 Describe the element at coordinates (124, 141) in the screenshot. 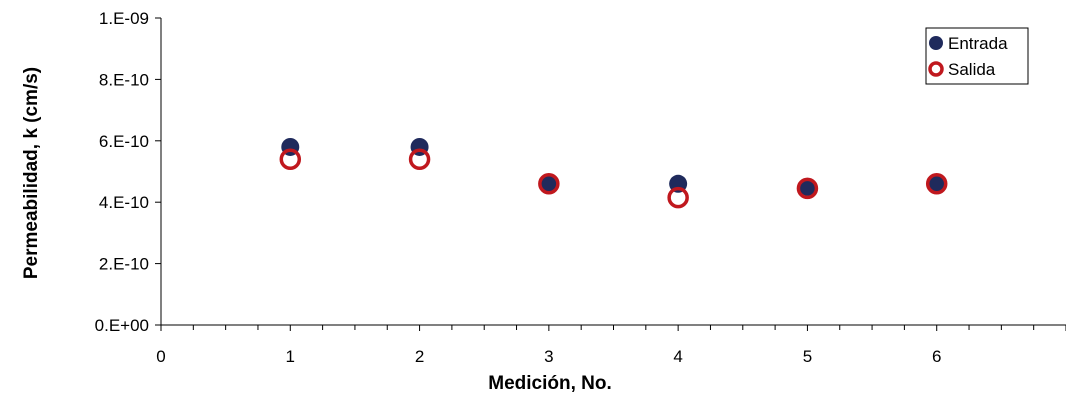

I see `y-tick-label: 6.E-10` at that location.